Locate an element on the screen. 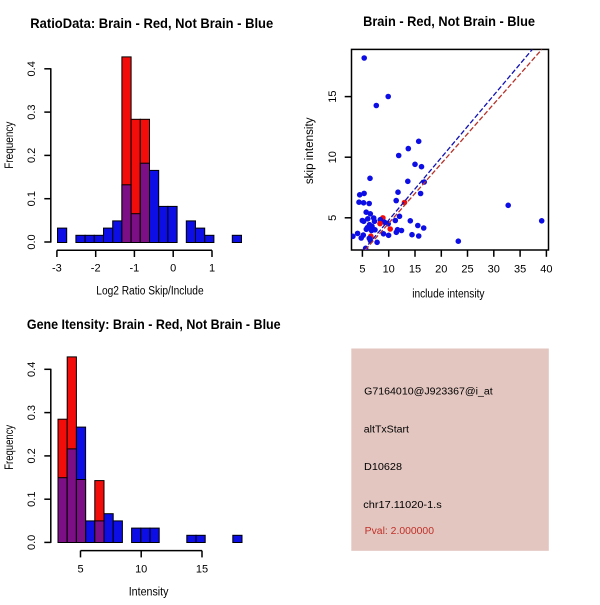  svg-text: altTxStart is located at coordinates (386, 430).